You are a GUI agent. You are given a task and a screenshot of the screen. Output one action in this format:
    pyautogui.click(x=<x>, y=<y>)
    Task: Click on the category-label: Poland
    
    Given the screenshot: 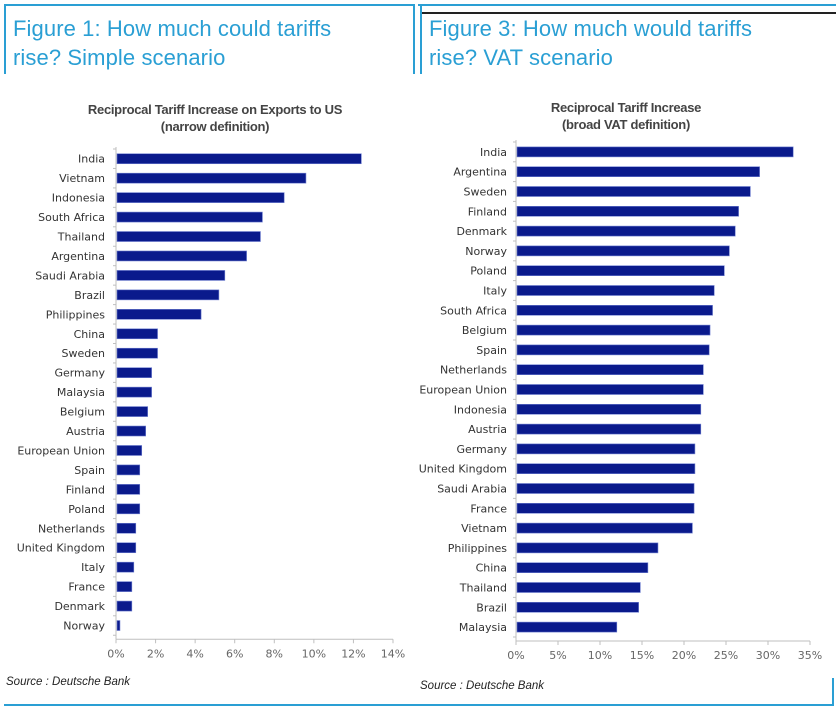 What is the action you would take?
    pyautogui.click(x=488, y=271)
    